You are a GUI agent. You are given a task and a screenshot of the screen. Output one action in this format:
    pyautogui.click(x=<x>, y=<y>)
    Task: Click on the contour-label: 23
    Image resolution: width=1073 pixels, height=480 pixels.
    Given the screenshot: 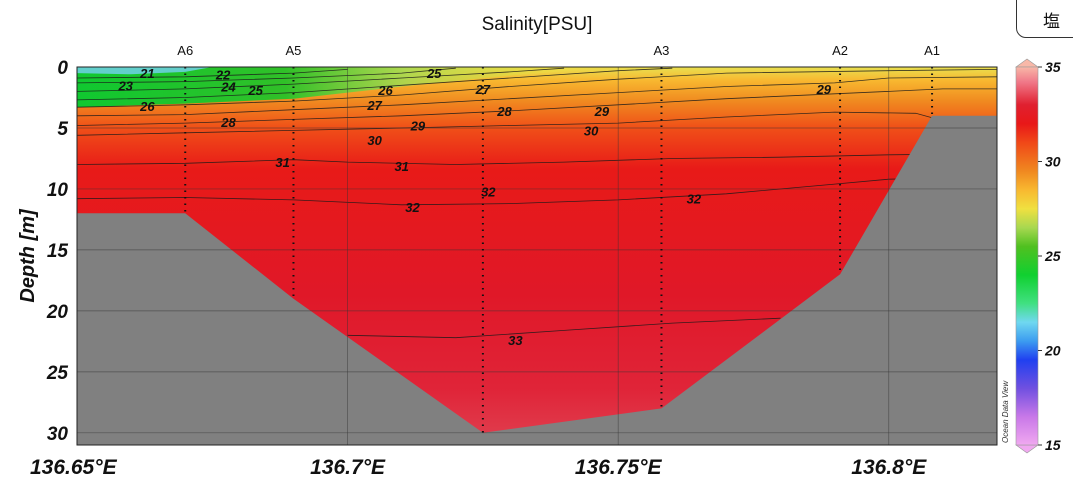 What is the action you would take?
    pyautogui.click(x=125, y=85)
    